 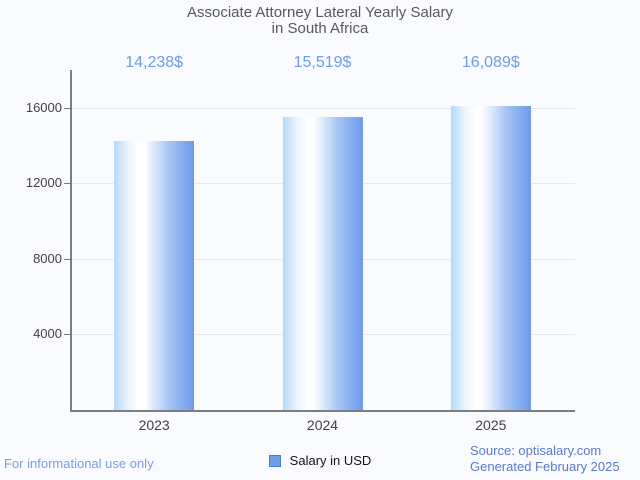 I want to click on y-tick-label: 8000, so click(x=47, y=258).